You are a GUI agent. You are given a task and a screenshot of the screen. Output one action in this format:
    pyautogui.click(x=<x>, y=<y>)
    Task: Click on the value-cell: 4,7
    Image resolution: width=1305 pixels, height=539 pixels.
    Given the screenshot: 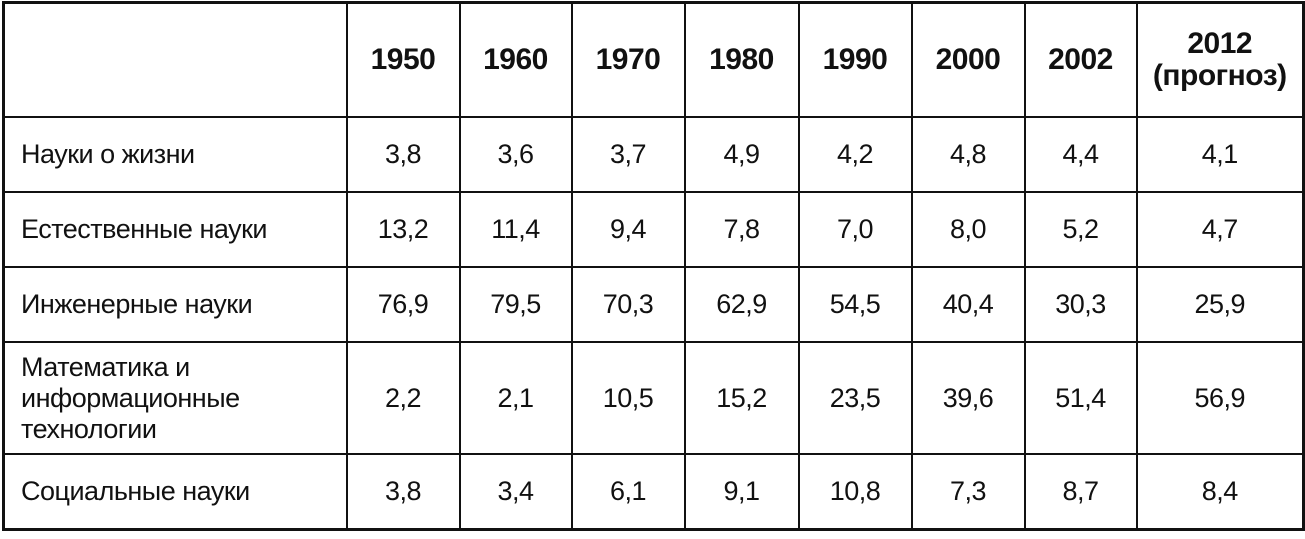 What is the action you would take?
    pyautogui.click(x=1220, y=229)
    